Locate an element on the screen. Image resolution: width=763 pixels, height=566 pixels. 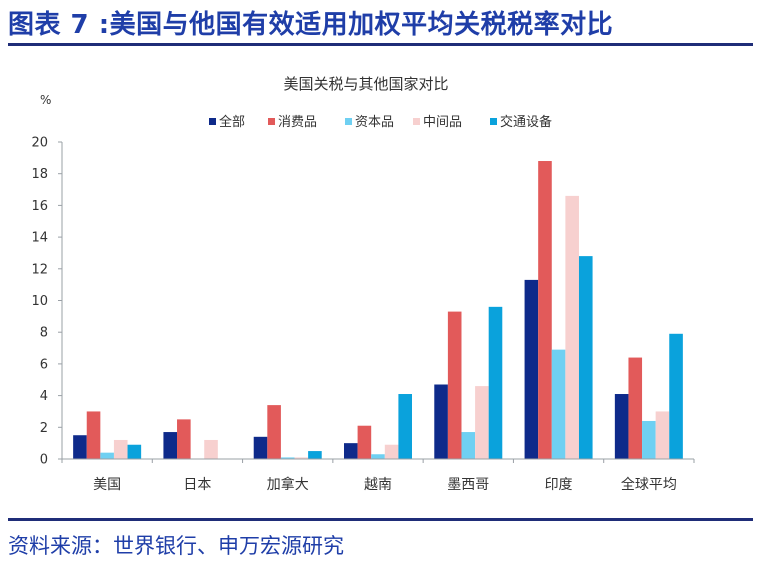
bottom-rule is located at coordinates (380, 519).